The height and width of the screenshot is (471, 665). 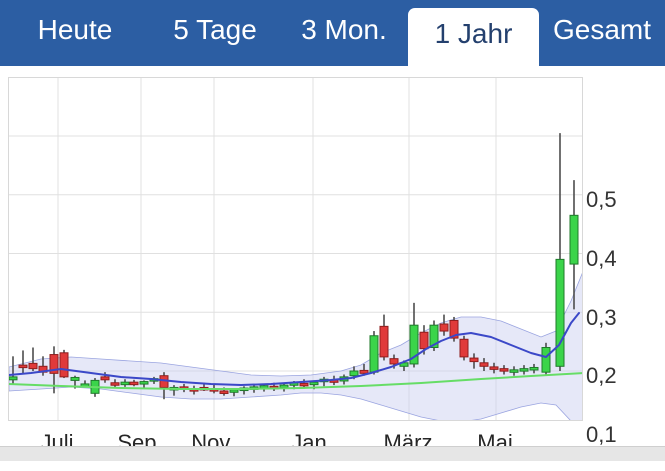 I want to click on tab-gesamt: Gesamt, so click(x=602, y=33).